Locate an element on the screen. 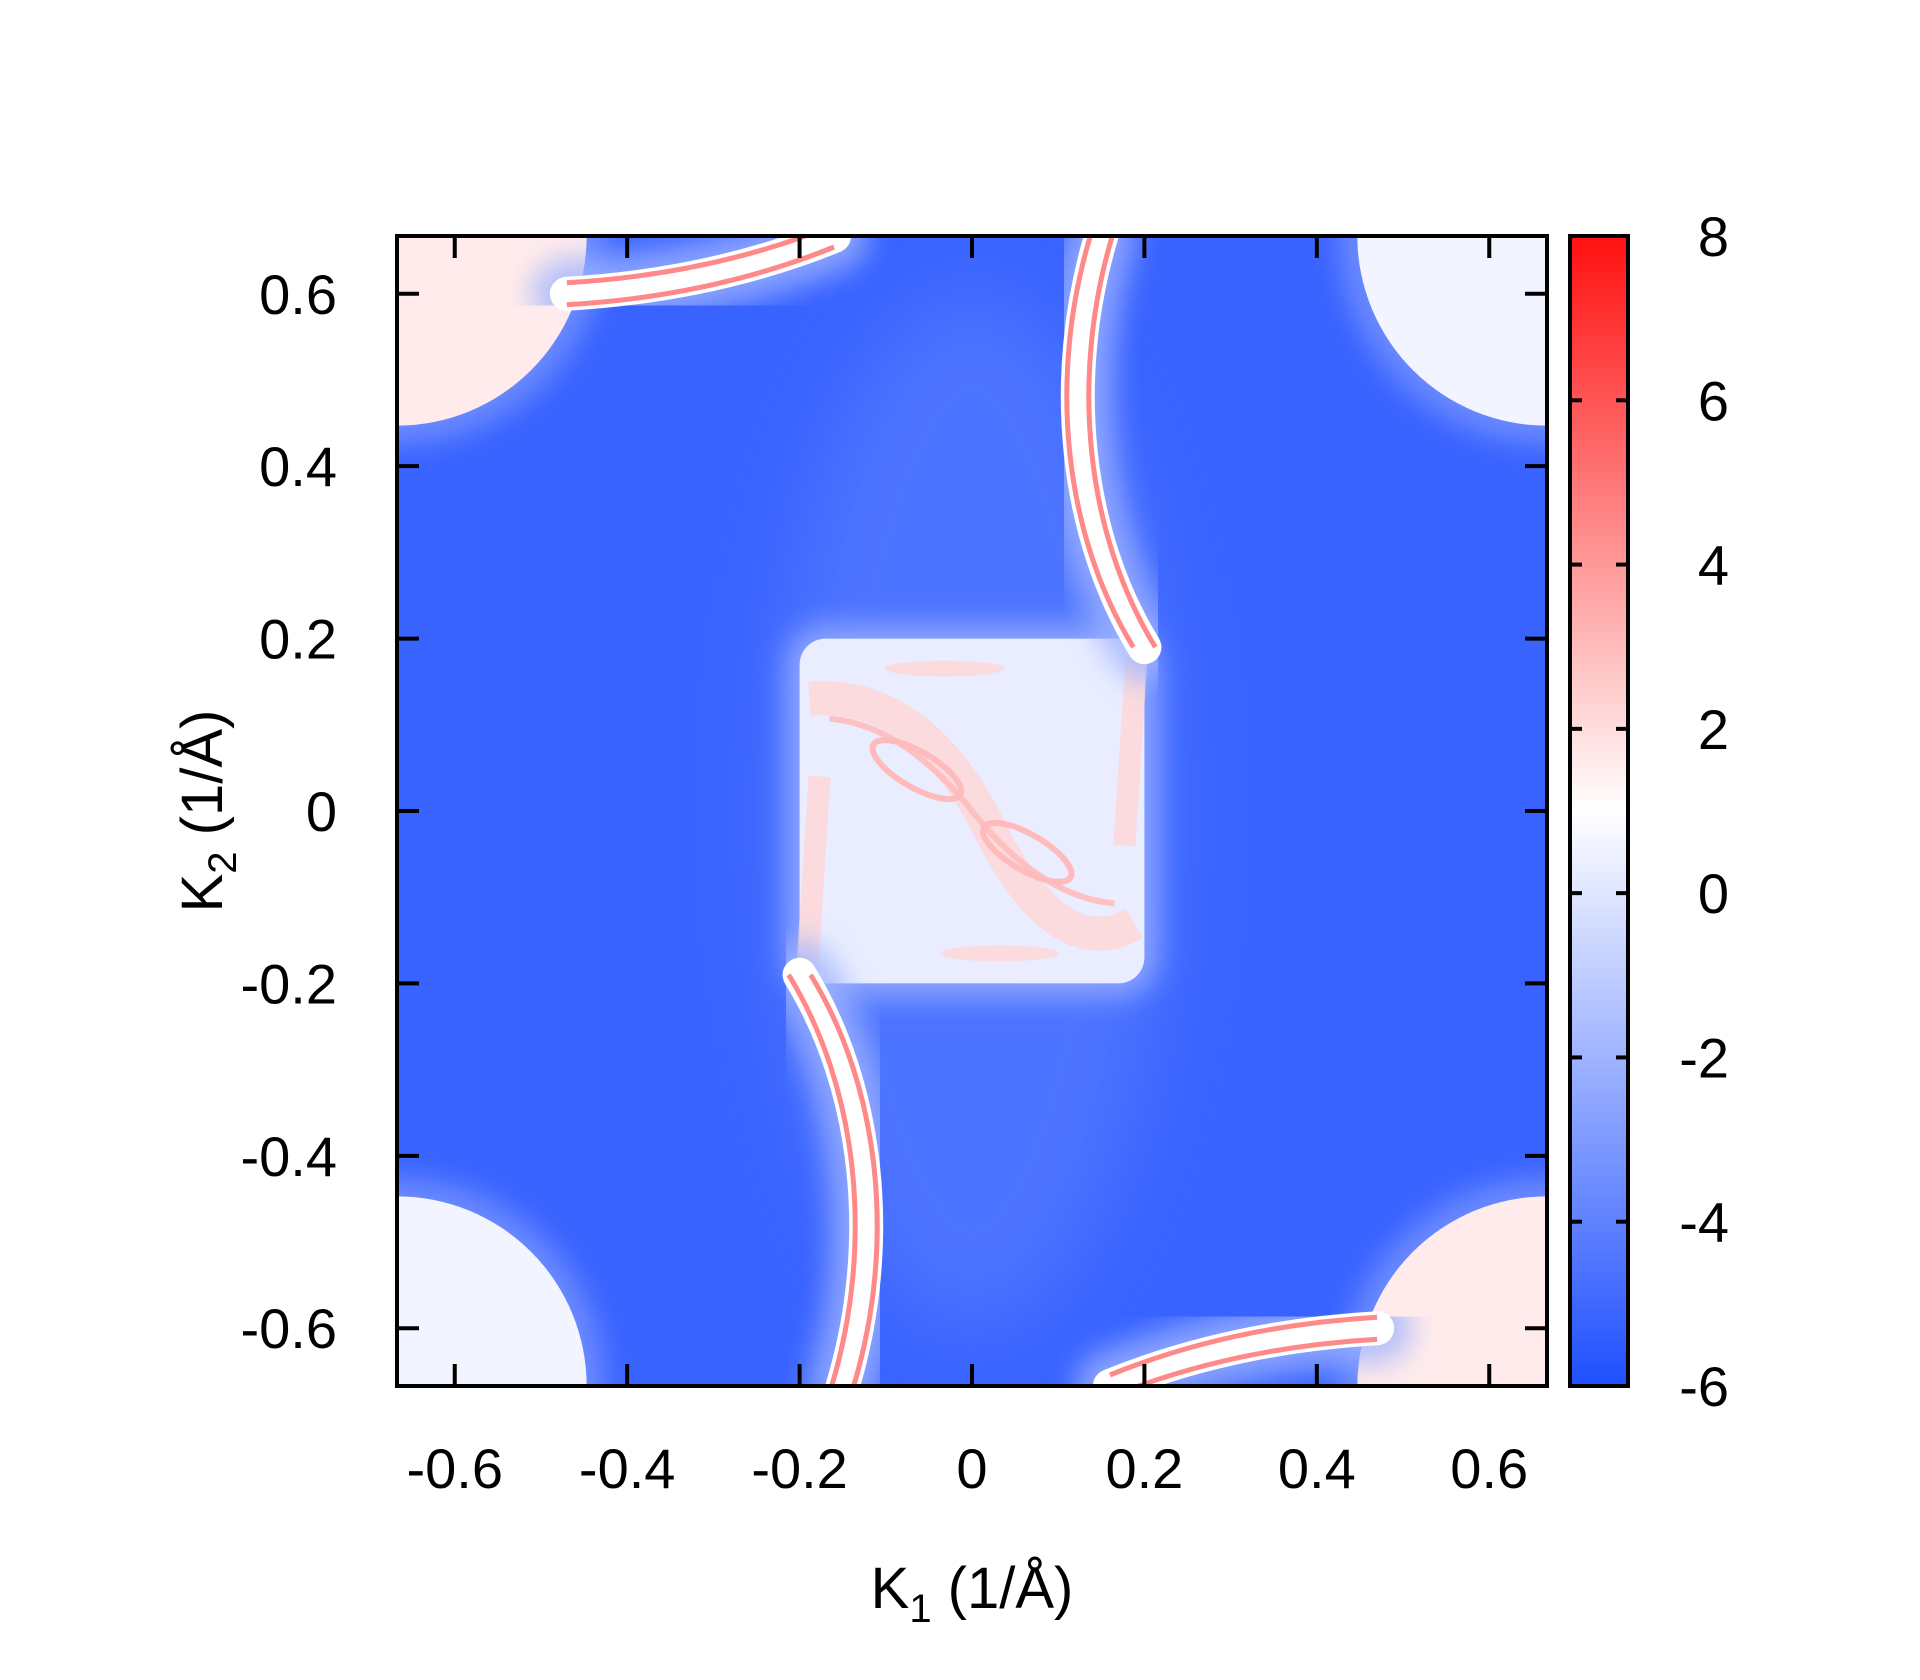 Image resolution: width=1920 pixels, height=1680 pixels. colorbar-tick-label-2: -4 is located at coordinates (1704, 1222).